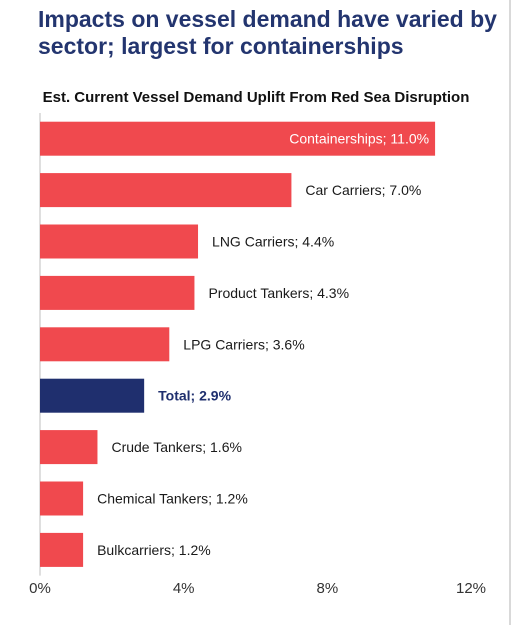  I want to click on bar-car-carriers, so click(166, 190).